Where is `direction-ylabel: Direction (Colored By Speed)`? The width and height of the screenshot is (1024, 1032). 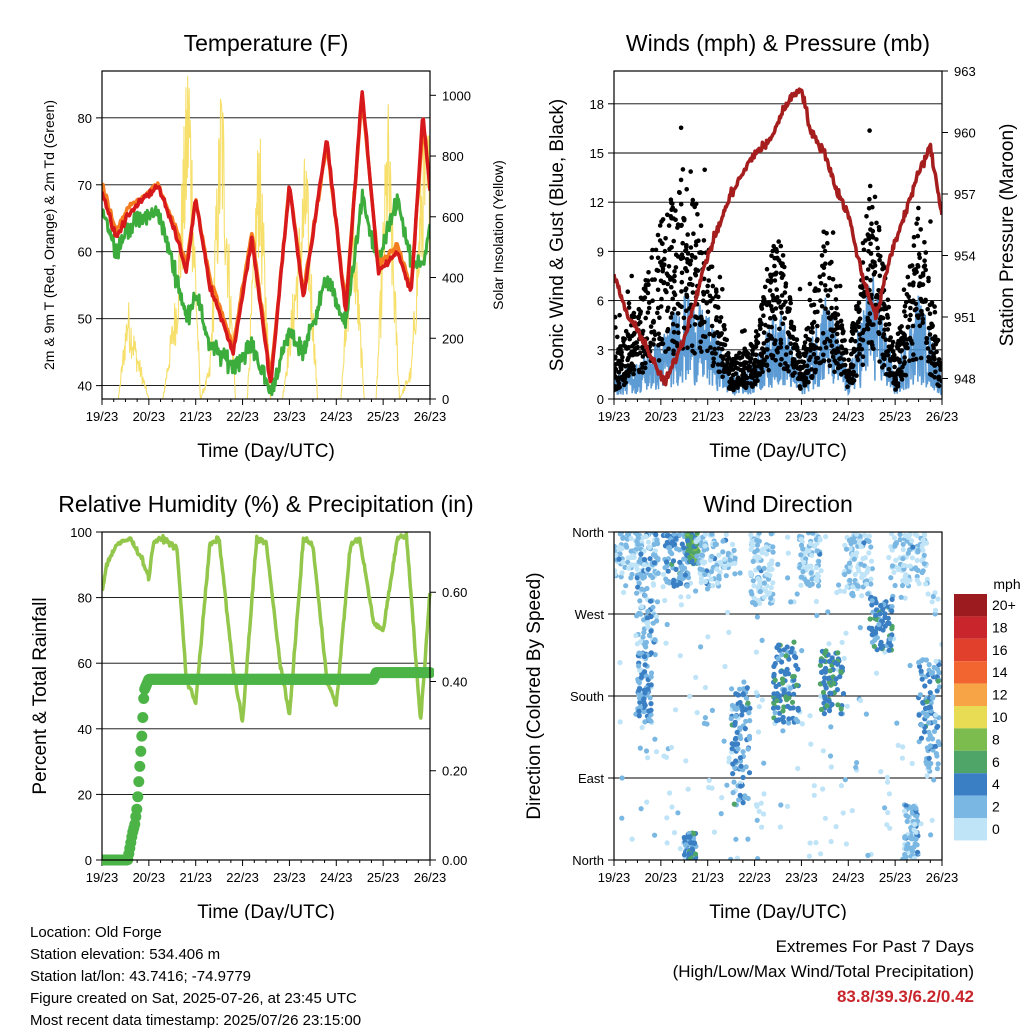 direction-ylabel: Direction (Colored By Speed) is located at coordinates (534, 695).